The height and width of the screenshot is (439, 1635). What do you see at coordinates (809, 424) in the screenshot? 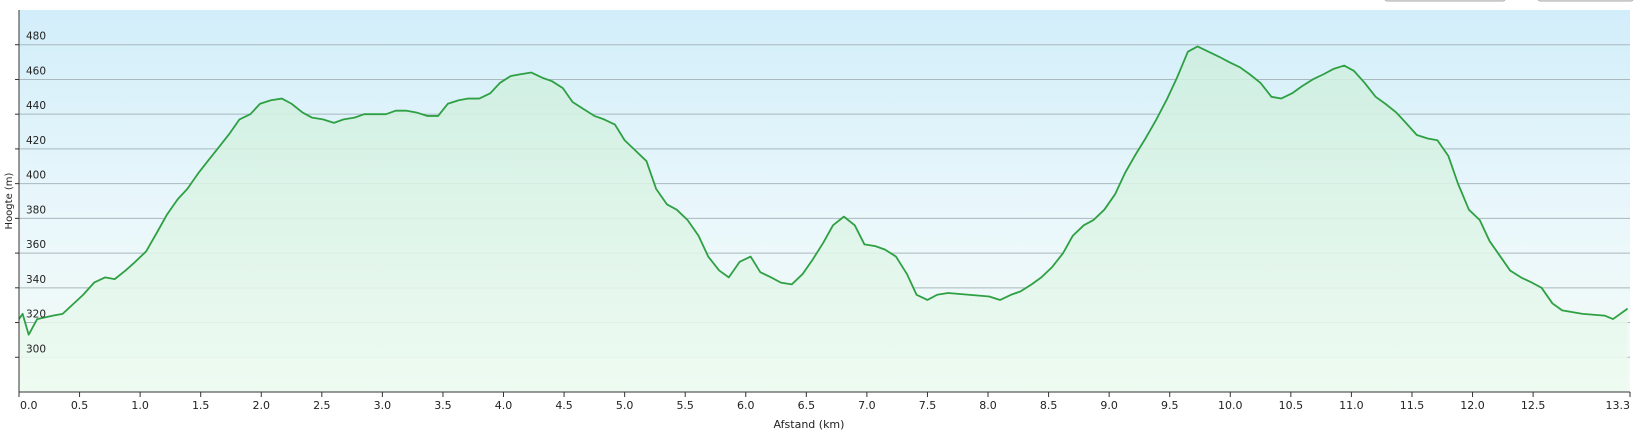
I see `x-axis-title: Afstand (km)` at bounding box center [809, 424].